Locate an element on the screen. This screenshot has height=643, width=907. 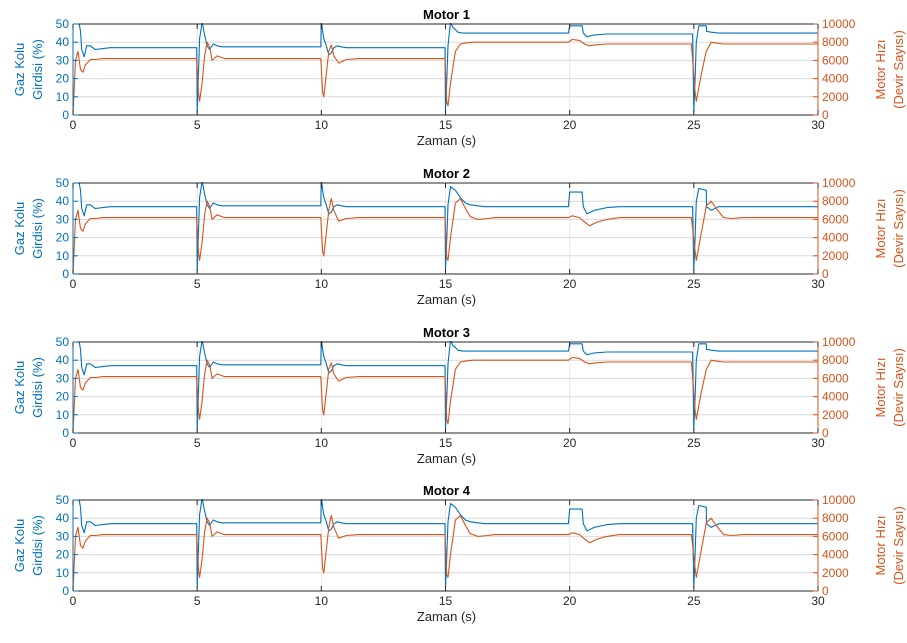
panel-title: Motor 4 is located at coordinates (447, 490).